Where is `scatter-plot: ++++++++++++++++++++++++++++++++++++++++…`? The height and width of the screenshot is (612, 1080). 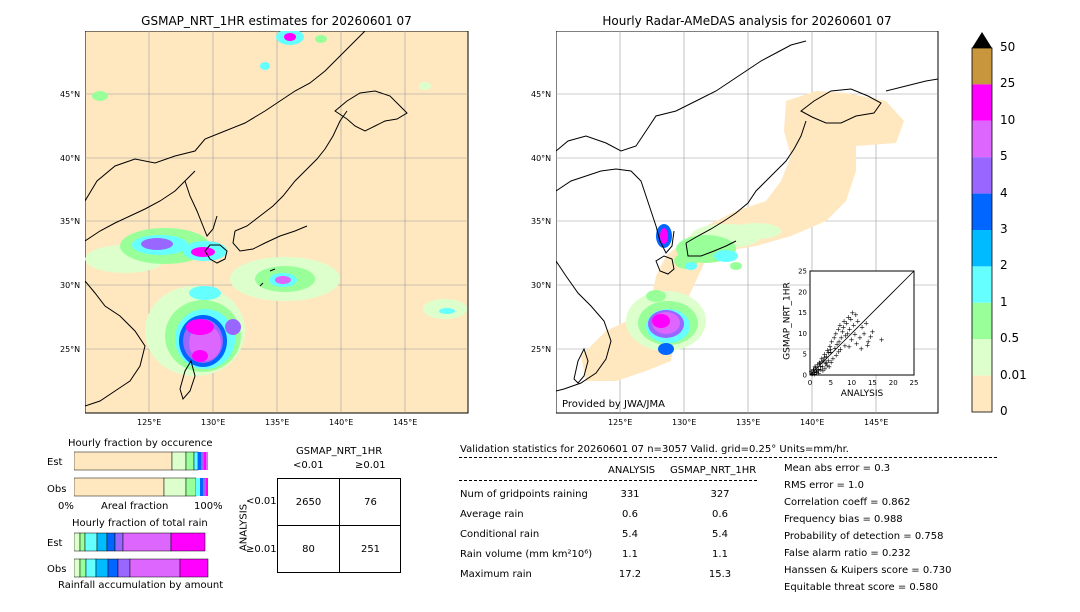
scatter-plot: ++++++++++++++++++++++++++++++++++++++++… is located at coordinates (858, 328).